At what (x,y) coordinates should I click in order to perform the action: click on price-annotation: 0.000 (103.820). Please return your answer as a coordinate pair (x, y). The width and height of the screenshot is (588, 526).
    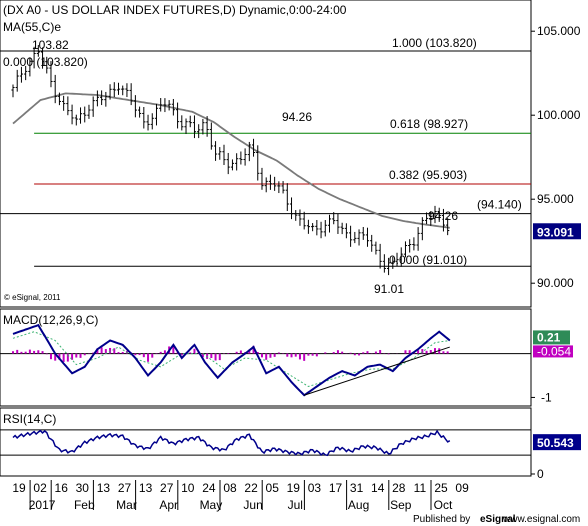
    Looking at the image, I should click on (45, 62).